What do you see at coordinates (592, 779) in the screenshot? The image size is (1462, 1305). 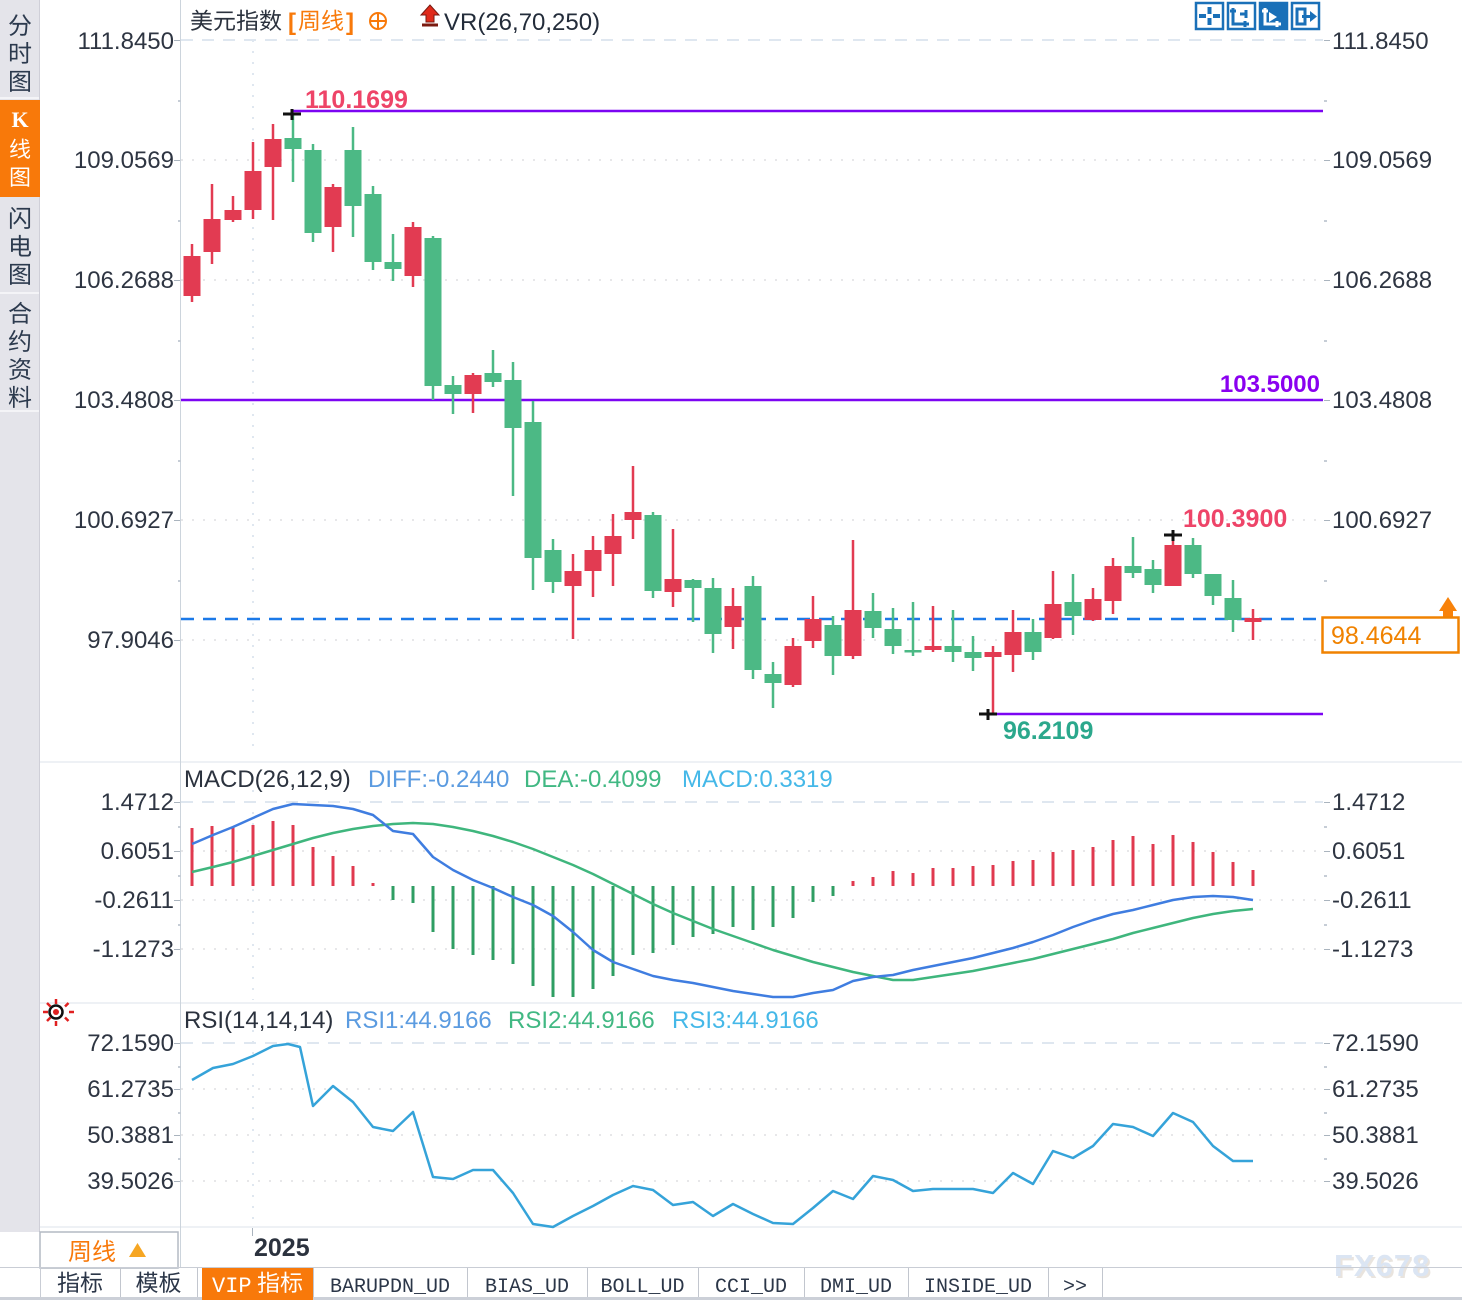 I see `svg-text: DEA:-0.4099` at bounding box center [592, 779].